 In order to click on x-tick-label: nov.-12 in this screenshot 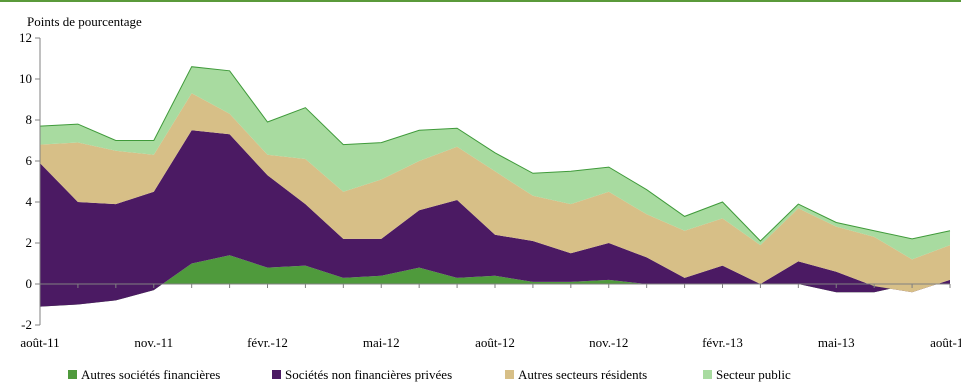, I will do `click(608, 342)`.